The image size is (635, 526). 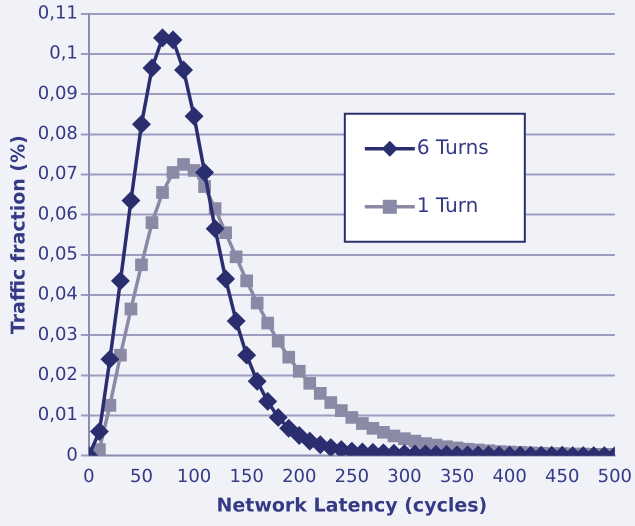 I want to click on y-axis-title: Traffic fraction (%), so click(x=18, y=234).